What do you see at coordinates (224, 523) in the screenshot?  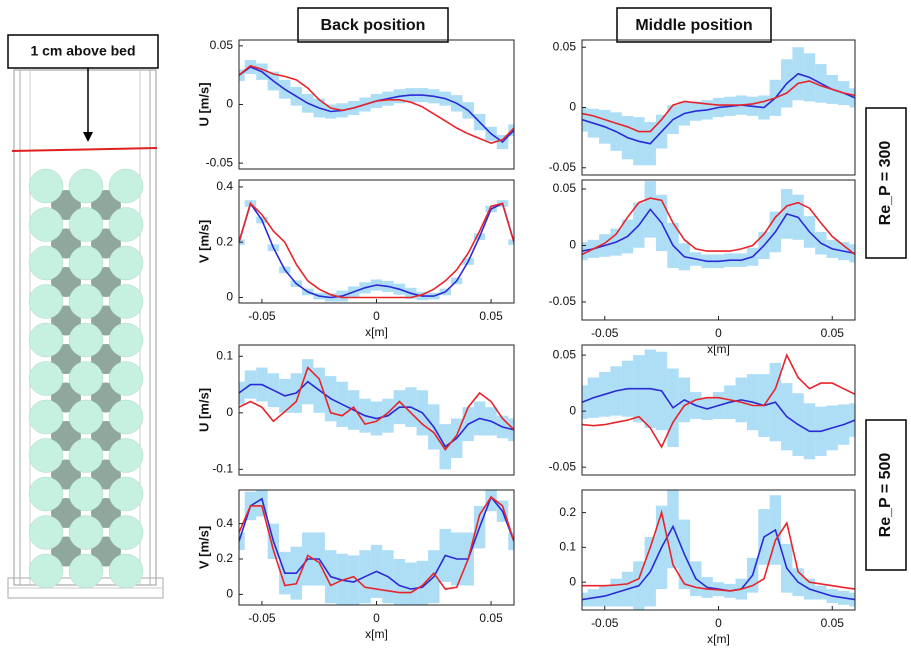 I see `y-tick-label: 0.4` at bounding box center [224, 523].